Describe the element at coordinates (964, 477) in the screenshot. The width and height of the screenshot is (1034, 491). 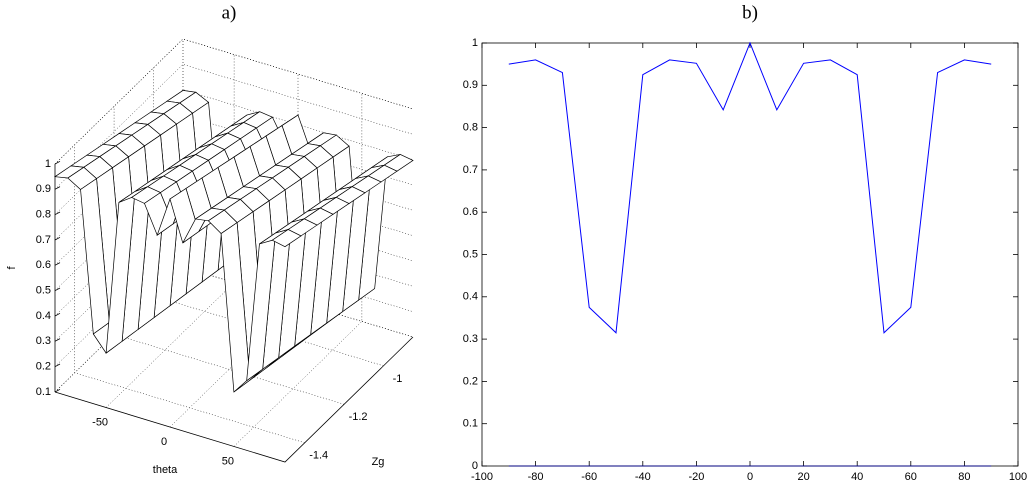
I see `x-tick-label: 80` at that location.